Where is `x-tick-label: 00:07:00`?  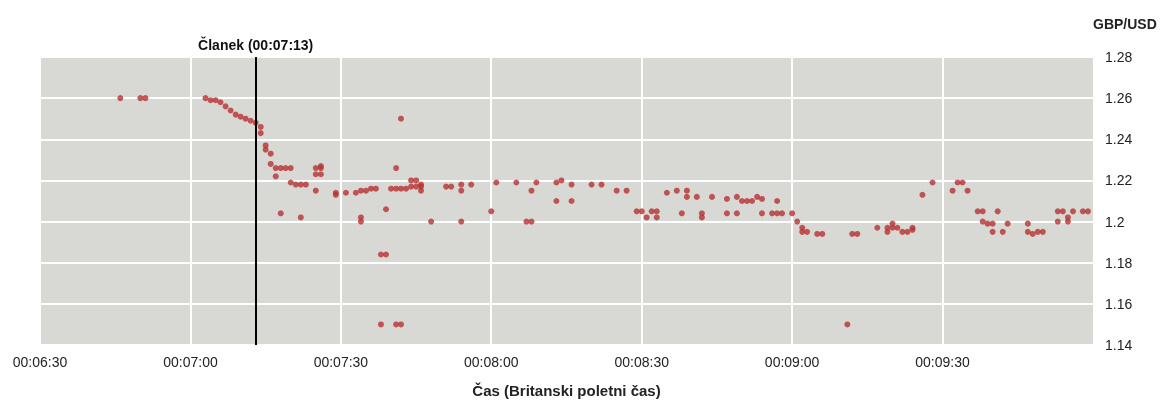 x-tick-label: 00:07:00 is located at coordinates (190, 362).